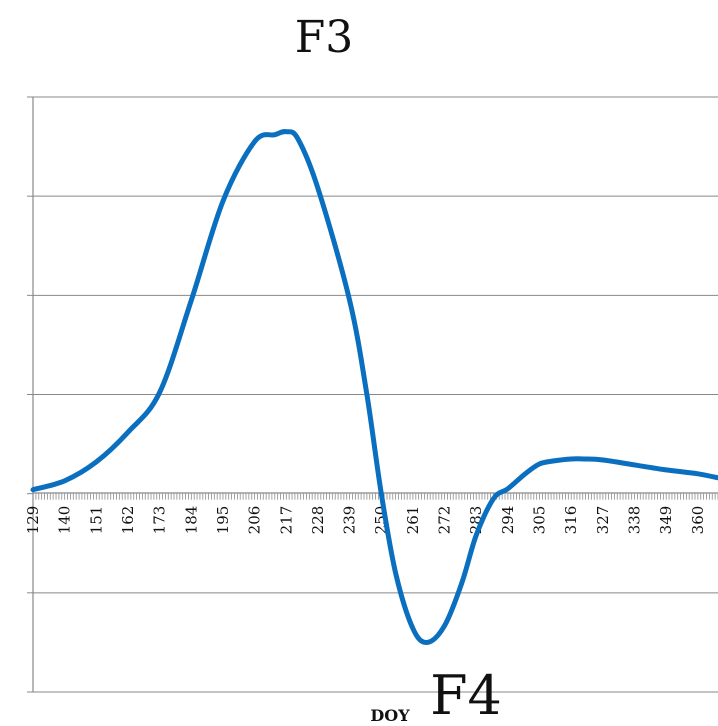 The width and height of the screenshot is (718, 726). I want to click on x-tick-label: 217, so click(286, 520).